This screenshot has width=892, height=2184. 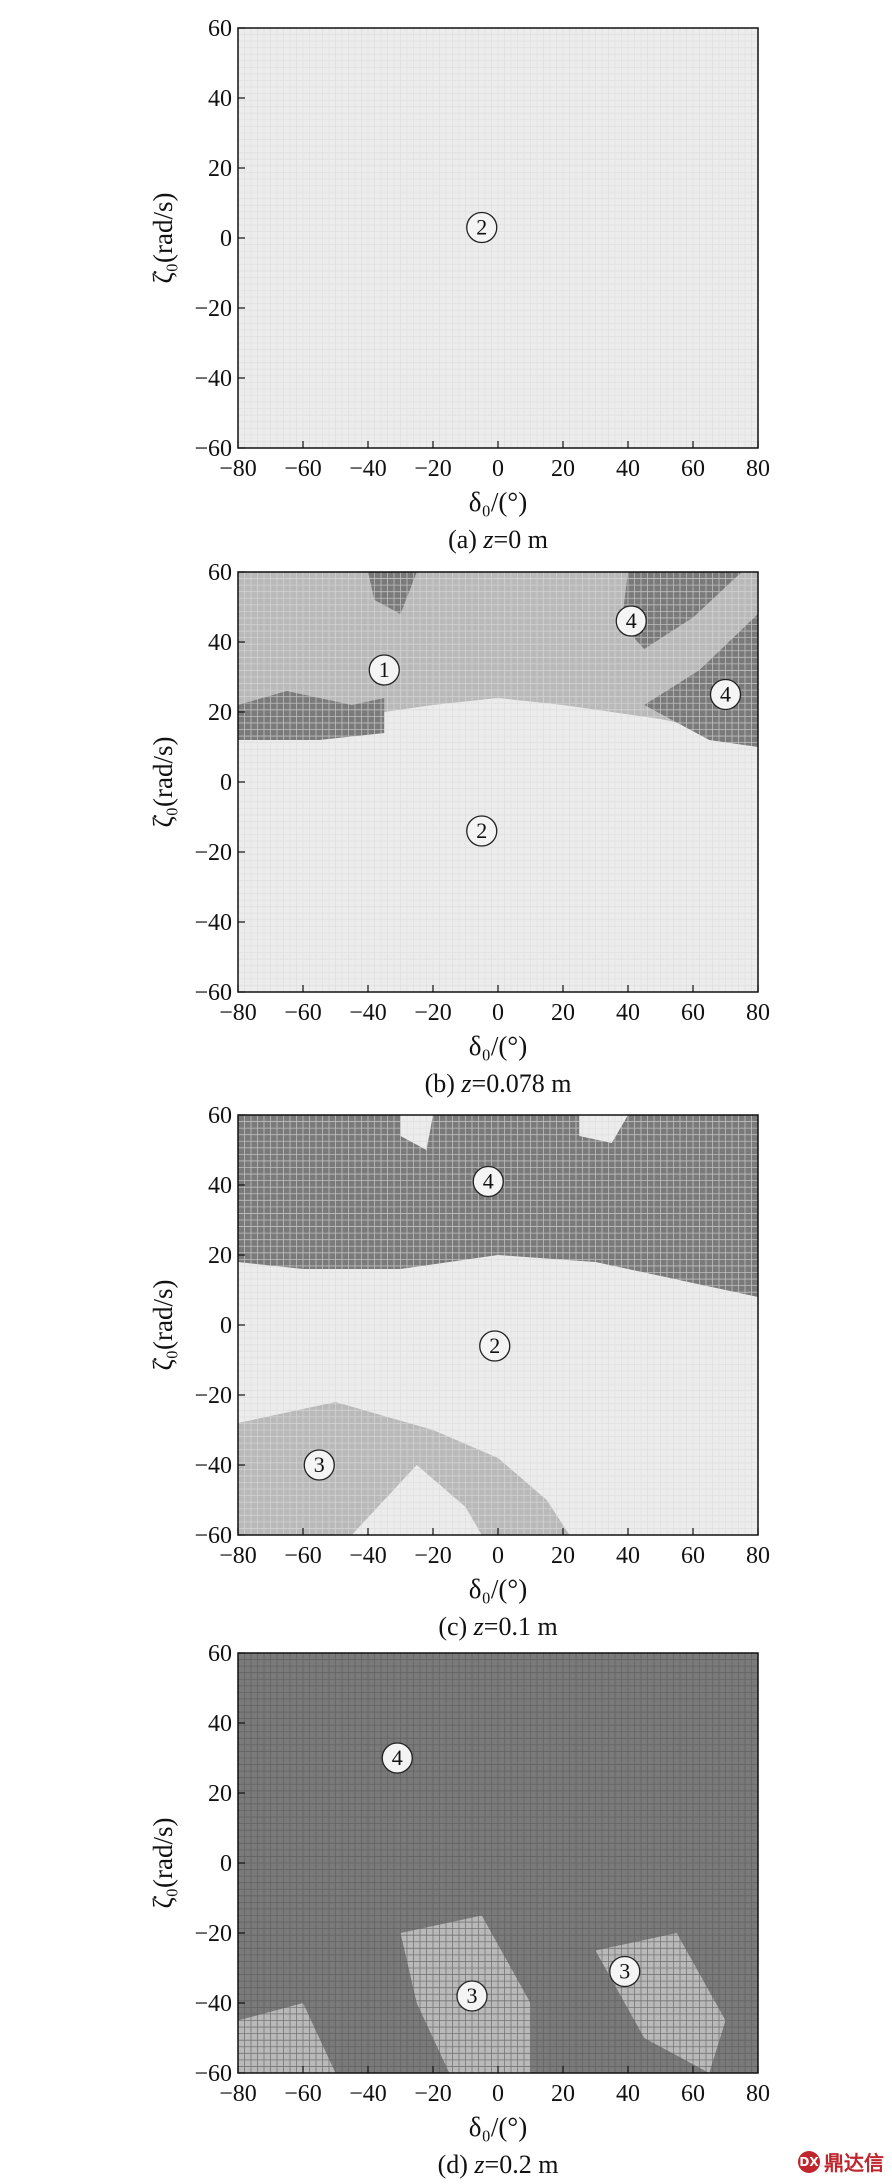 I want to click on caption-value: =0 m, so click(x=521, y=539).